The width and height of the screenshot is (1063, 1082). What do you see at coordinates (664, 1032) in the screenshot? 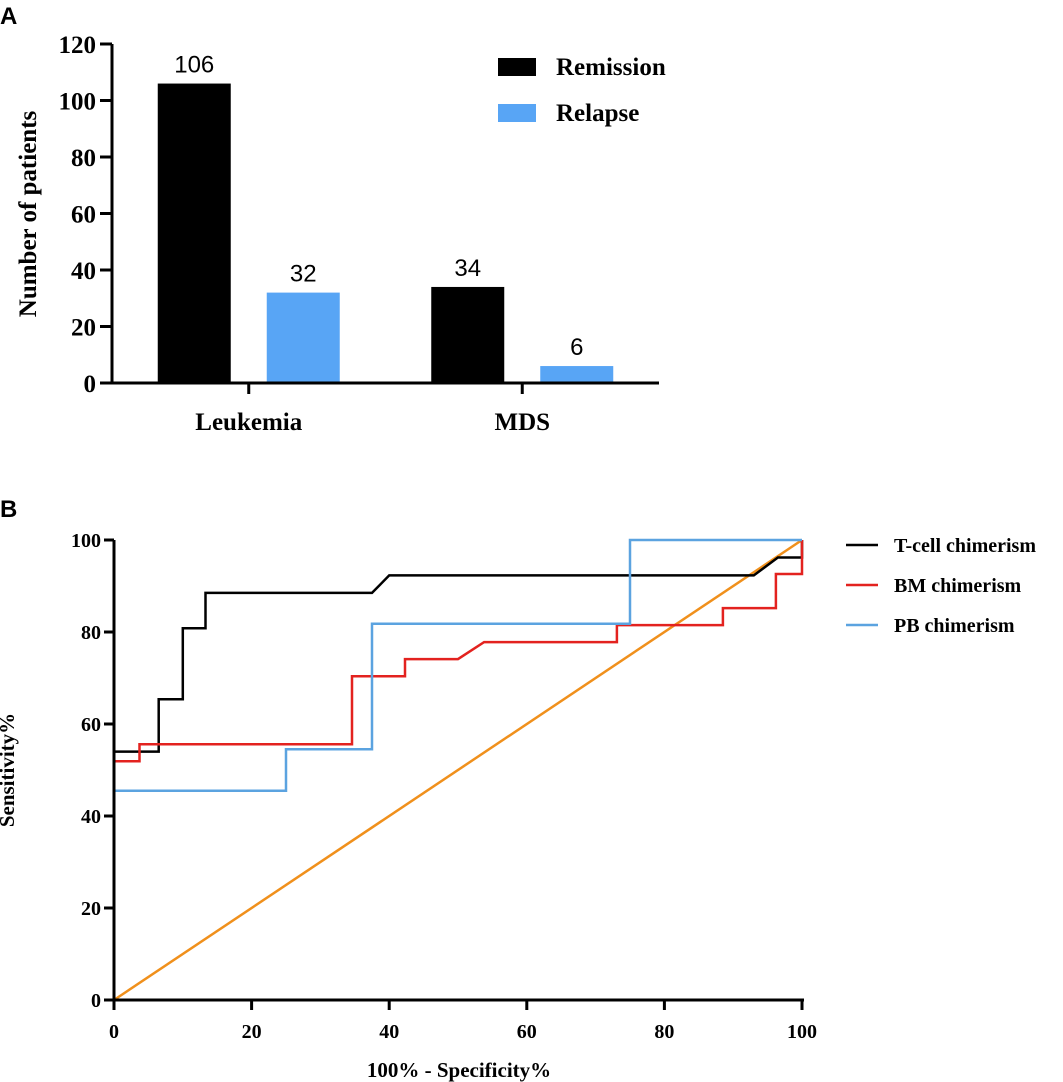
I see `roc-x-tick-label: 80` at bounding box center [664, 1032].